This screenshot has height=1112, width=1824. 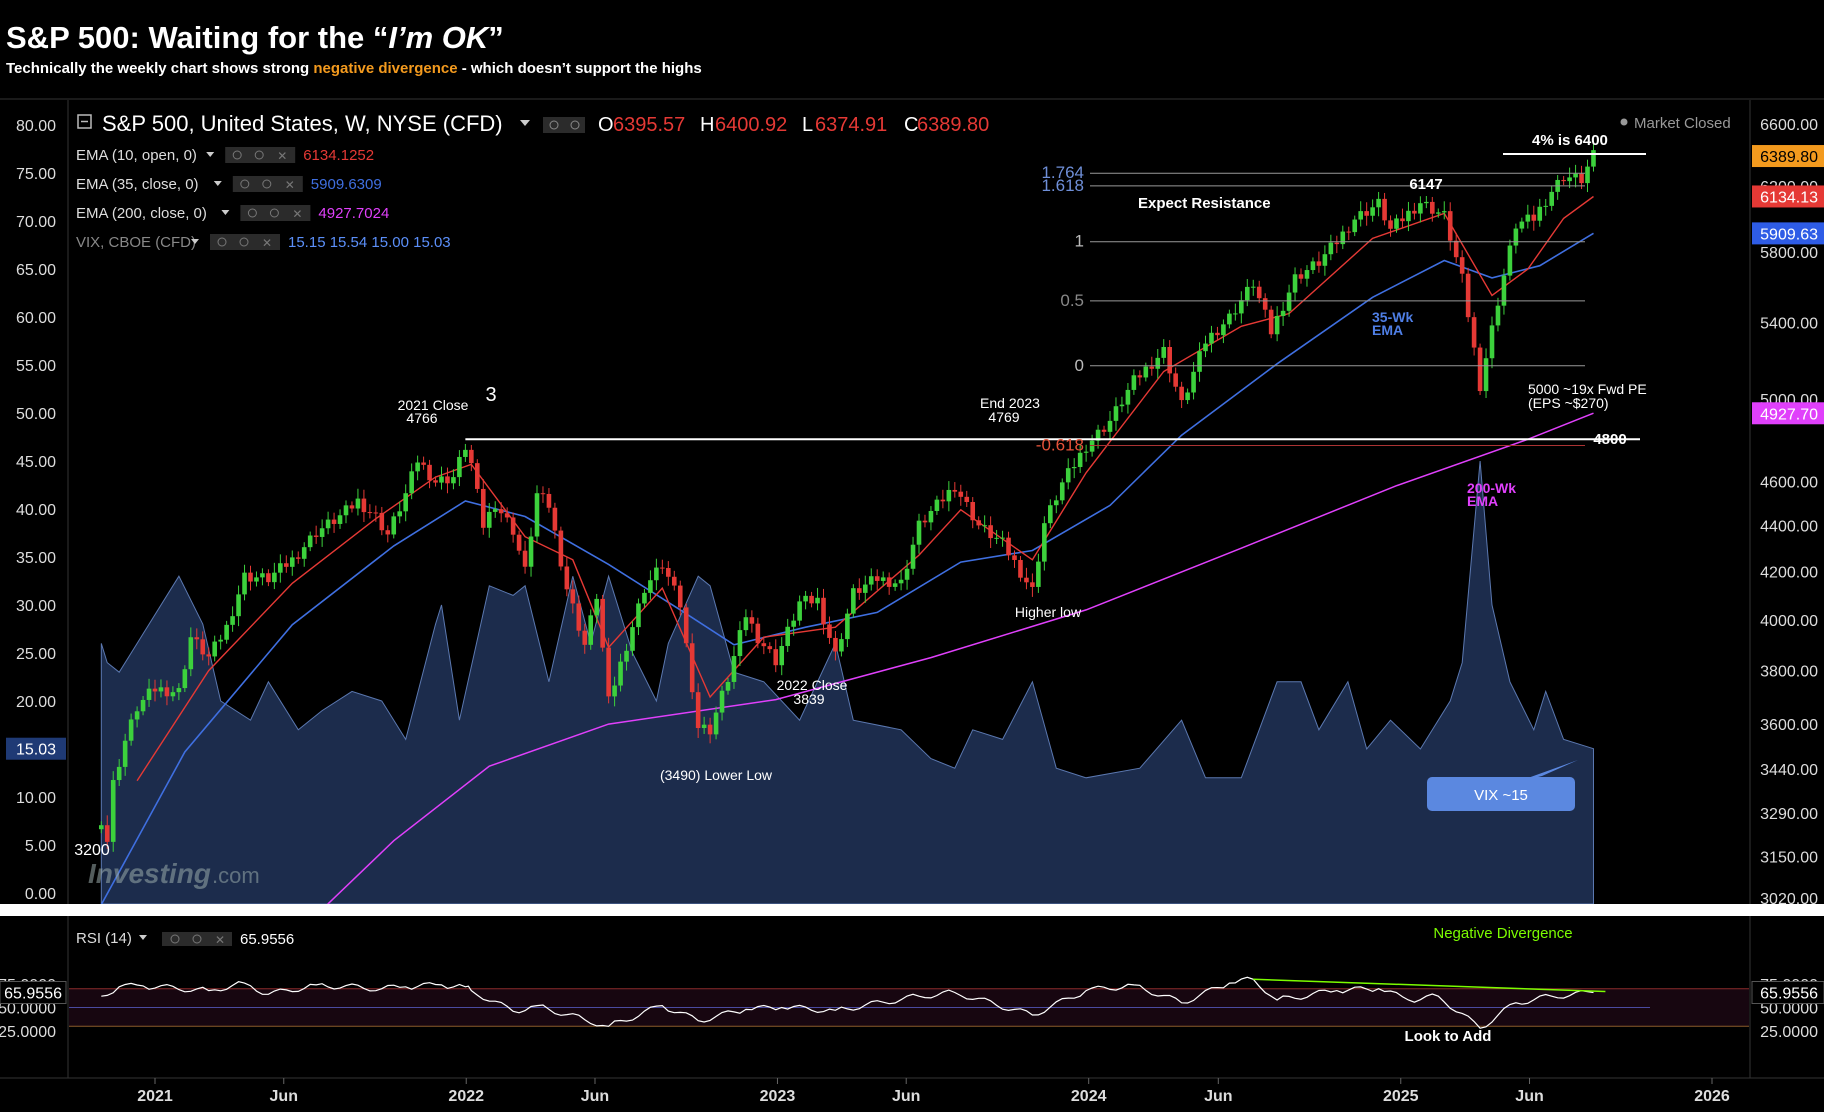 I want to click on fib-label: 1.764, so click(x=1062, y=172).